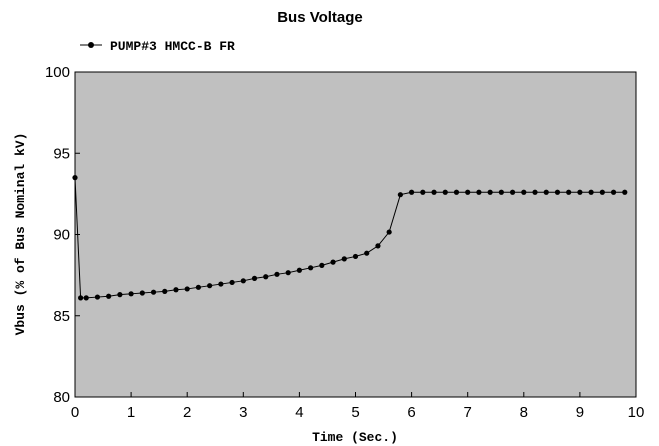  I want to click on y-axis-label: Vbus (% of Bus Nominal kV), so click(20, 234).